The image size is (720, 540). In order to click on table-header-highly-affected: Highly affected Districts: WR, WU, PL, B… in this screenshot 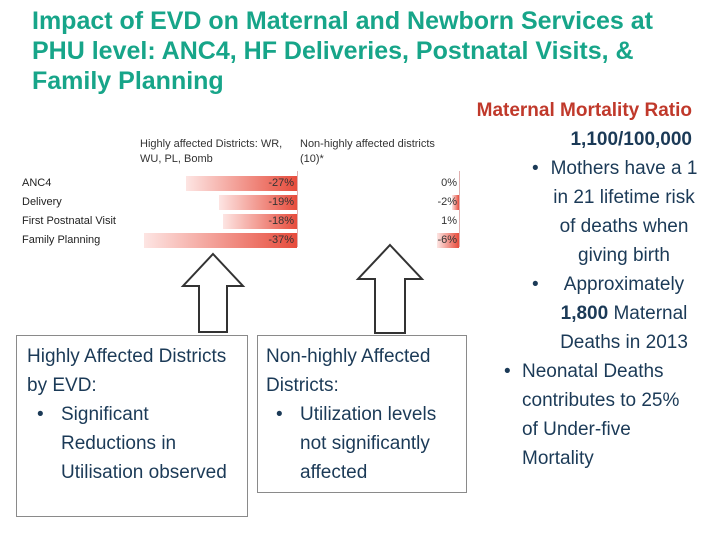, I will do `click(211, 151)`.